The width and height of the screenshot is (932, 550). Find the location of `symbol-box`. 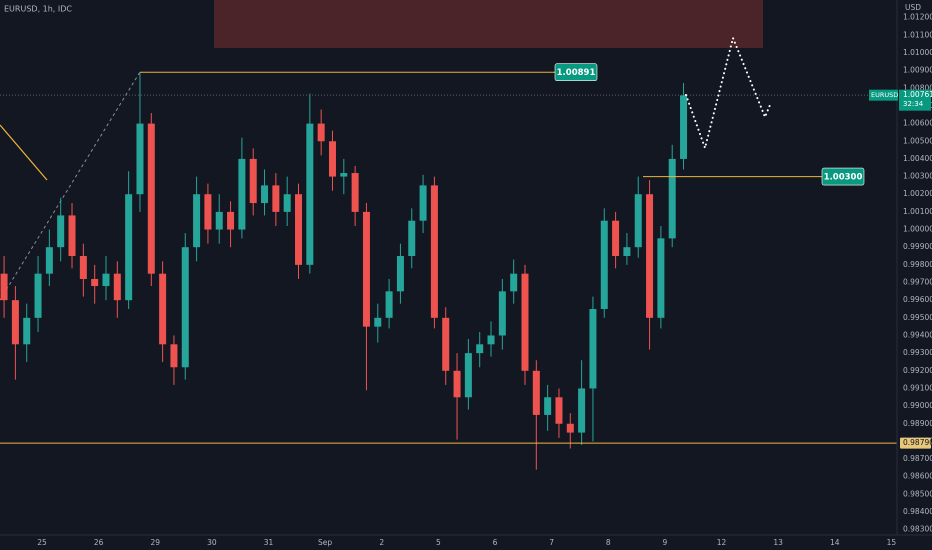

symbol-box is located at coordinates (883, 95).